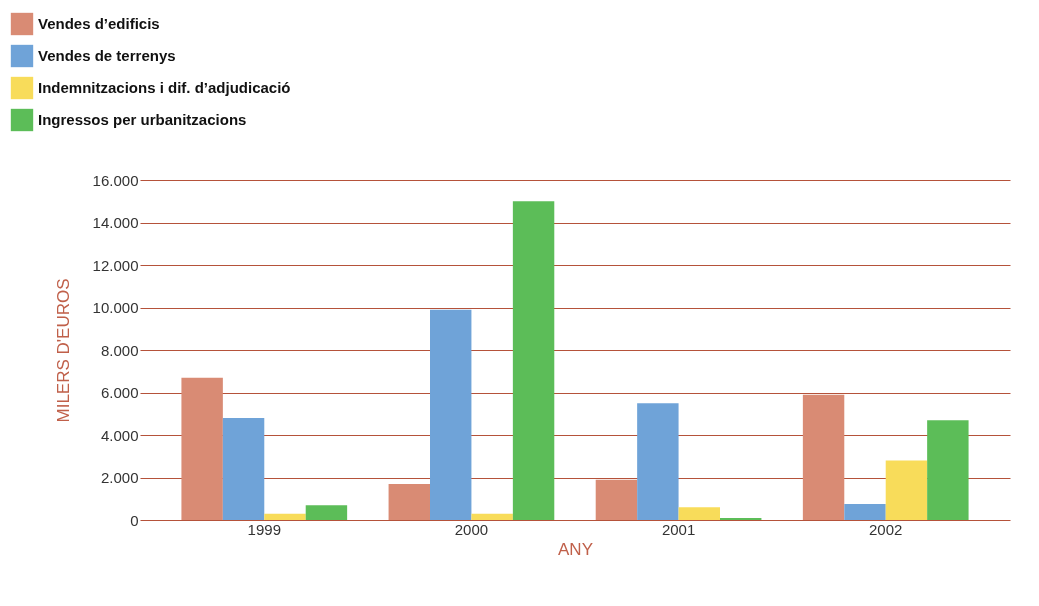 The height and width of the screenshot is (606, 1039). Describe the element at coordinates (115, 180) in the screenshot. I see `y-tick-label: 16.000` at that location.